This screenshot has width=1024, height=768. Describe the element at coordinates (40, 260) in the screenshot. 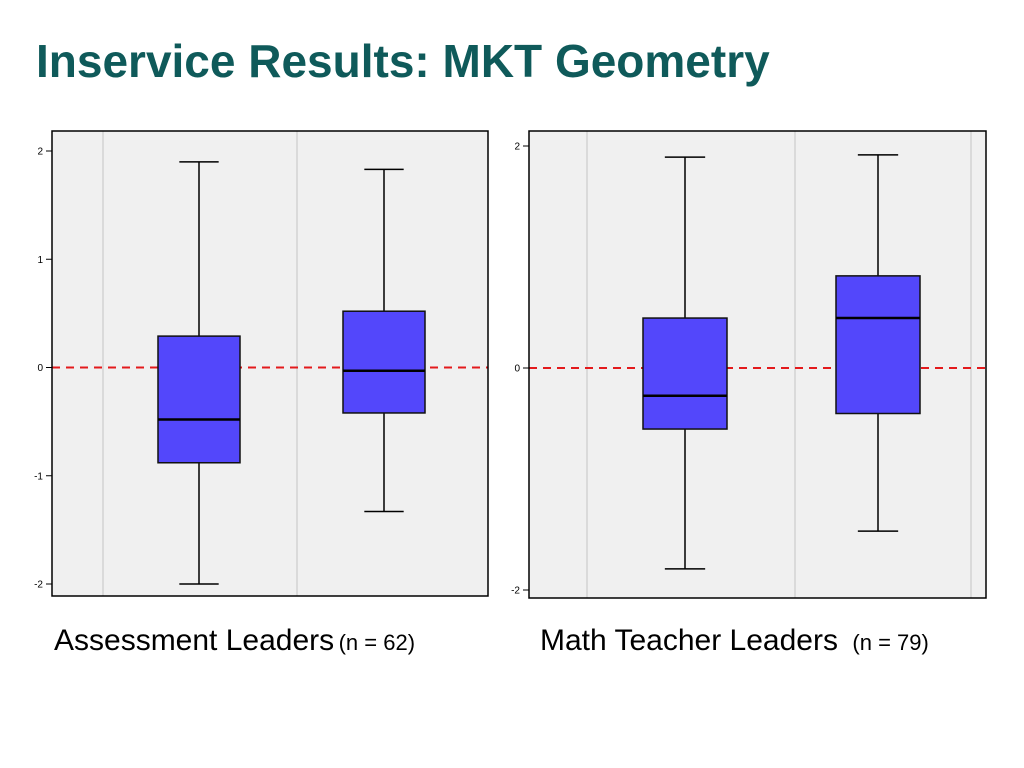

I see `y-tick-label: 1` at that location.